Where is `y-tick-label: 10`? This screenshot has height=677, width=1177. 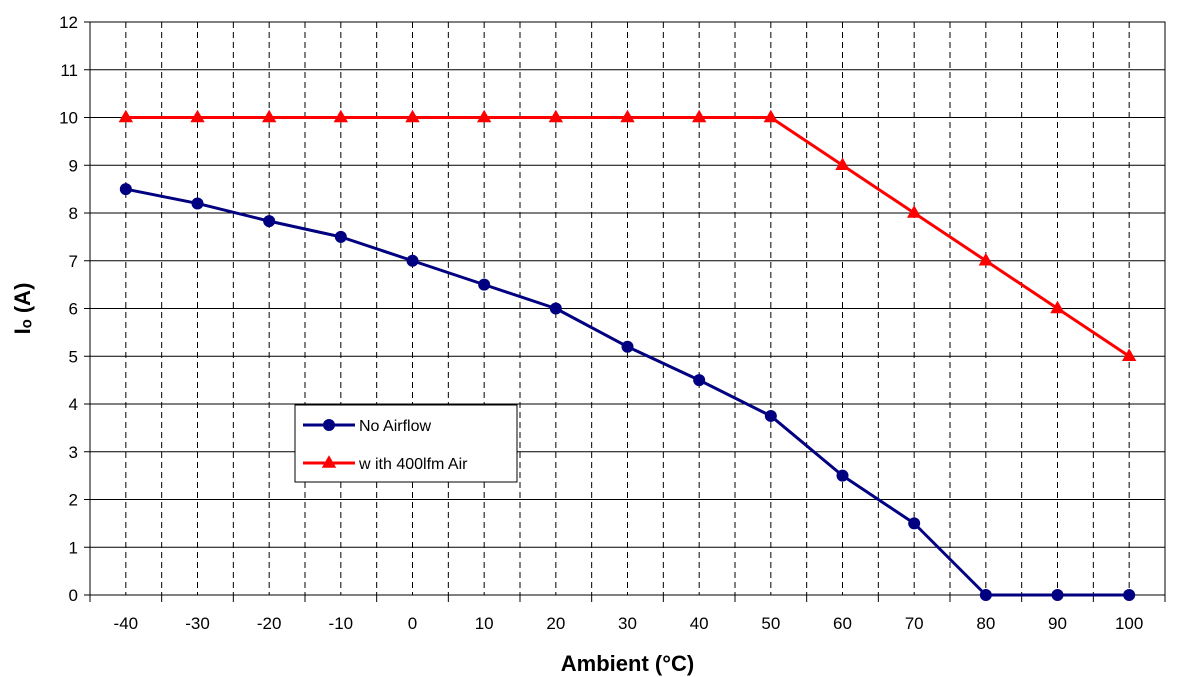
y-tick-label: 10 is located at coordinates (68, 118).